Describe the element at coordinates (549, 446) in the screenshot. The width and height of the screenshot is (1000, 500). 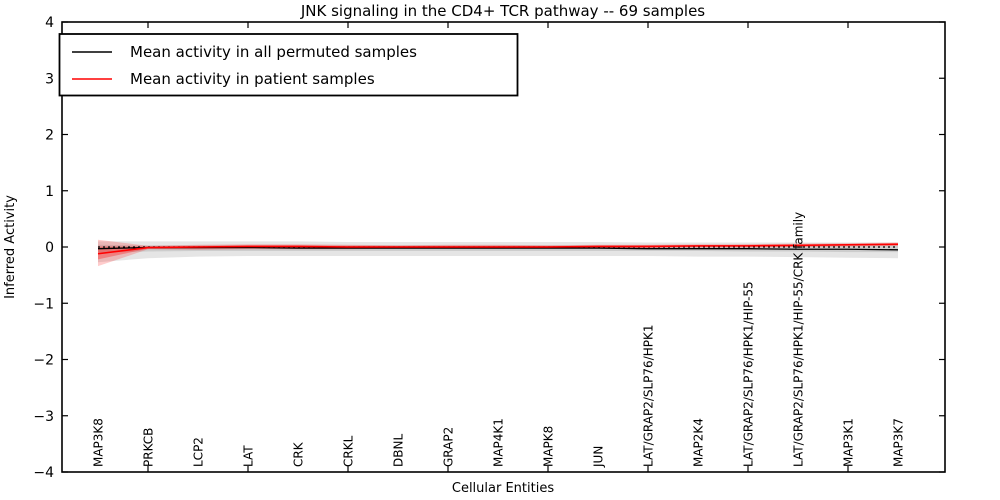
I see `x-tick-label: MAPK8` at that location.